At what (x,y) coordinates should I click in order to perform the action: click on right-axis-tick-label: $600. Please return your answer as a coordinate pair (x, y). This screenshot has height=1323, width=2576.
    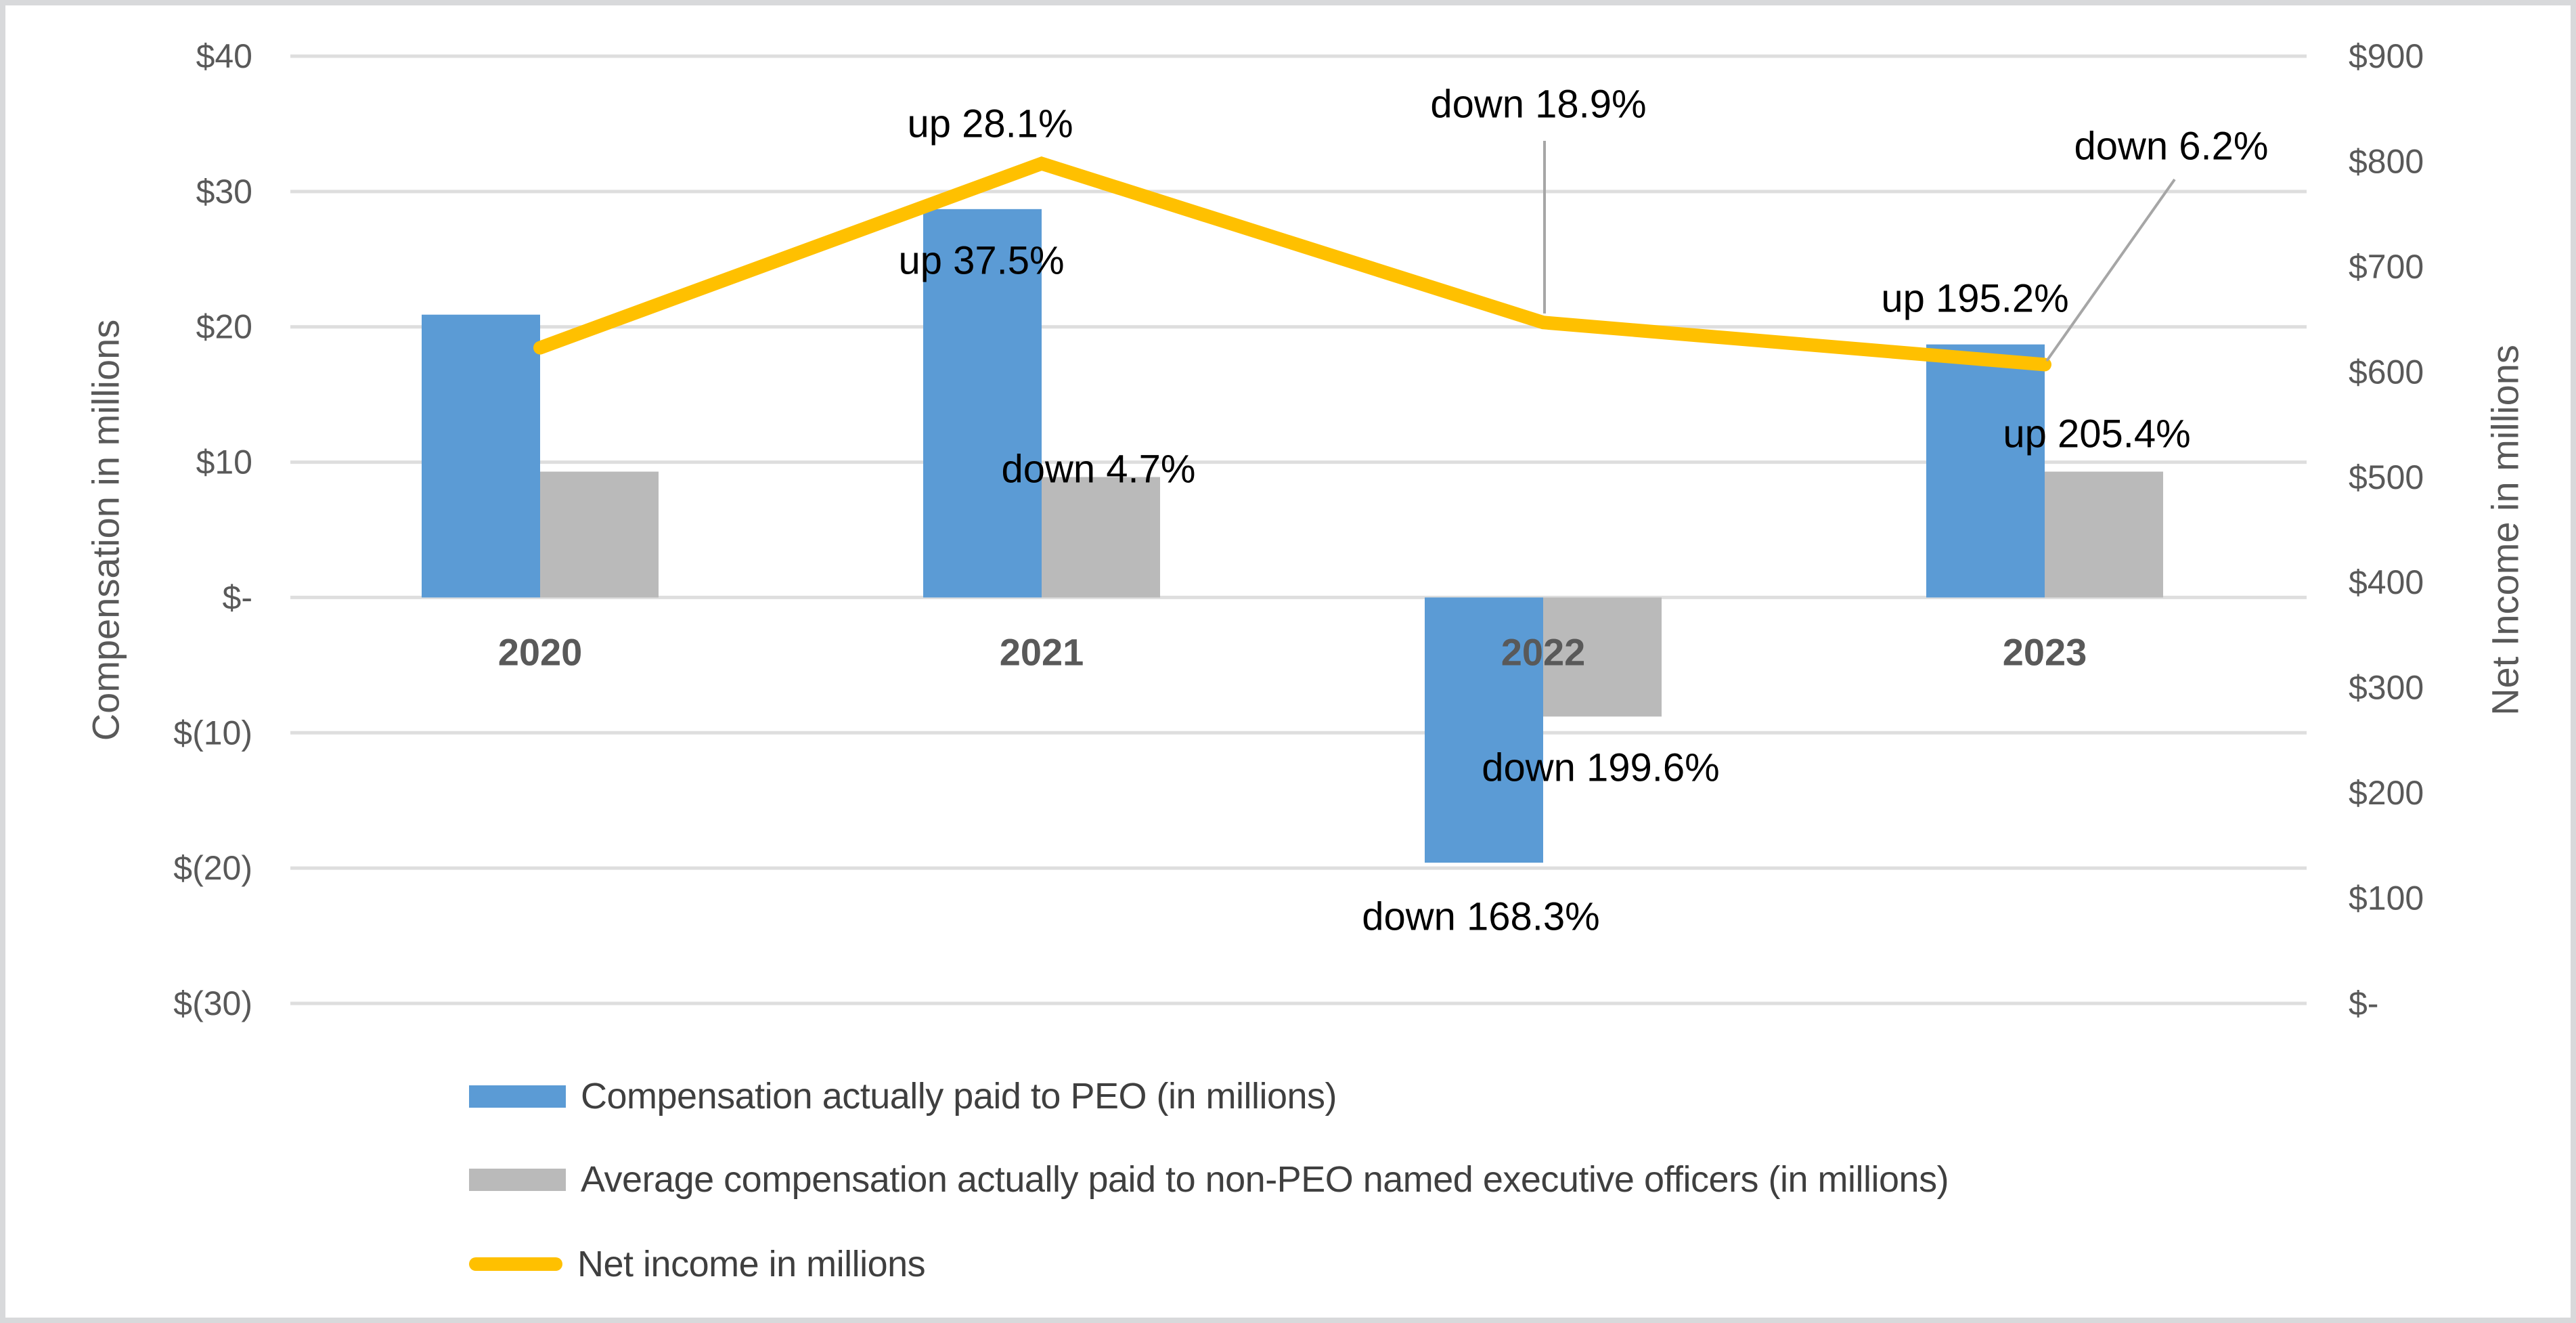
    Looking at the image, I should click on (2386, 372).